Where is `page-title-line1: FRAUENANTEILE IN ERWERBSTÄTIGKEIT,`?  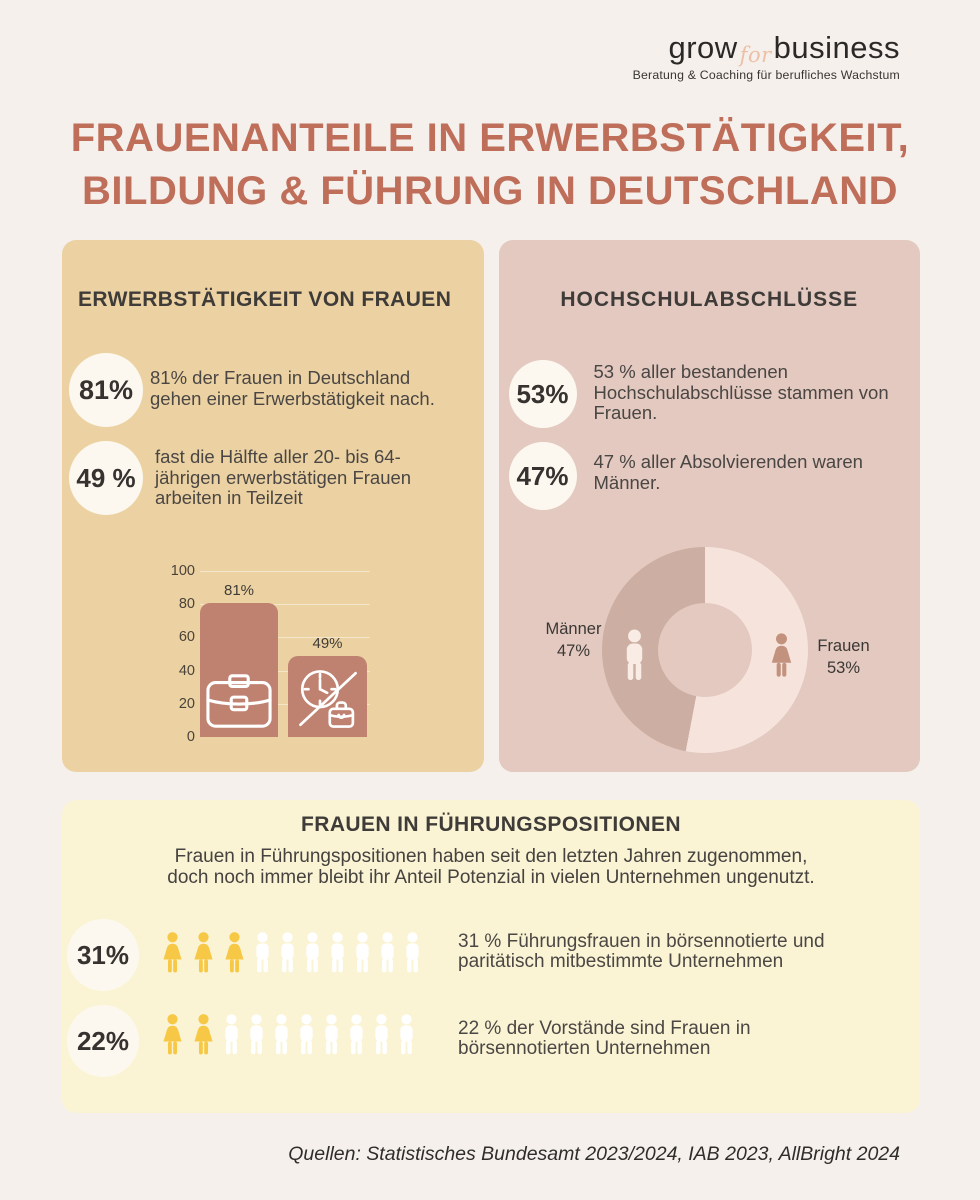 page-title-line1: FRAUENANTEILE IN ERWERBSTÄTIGKEIT, is located at coordinates (490, 138).